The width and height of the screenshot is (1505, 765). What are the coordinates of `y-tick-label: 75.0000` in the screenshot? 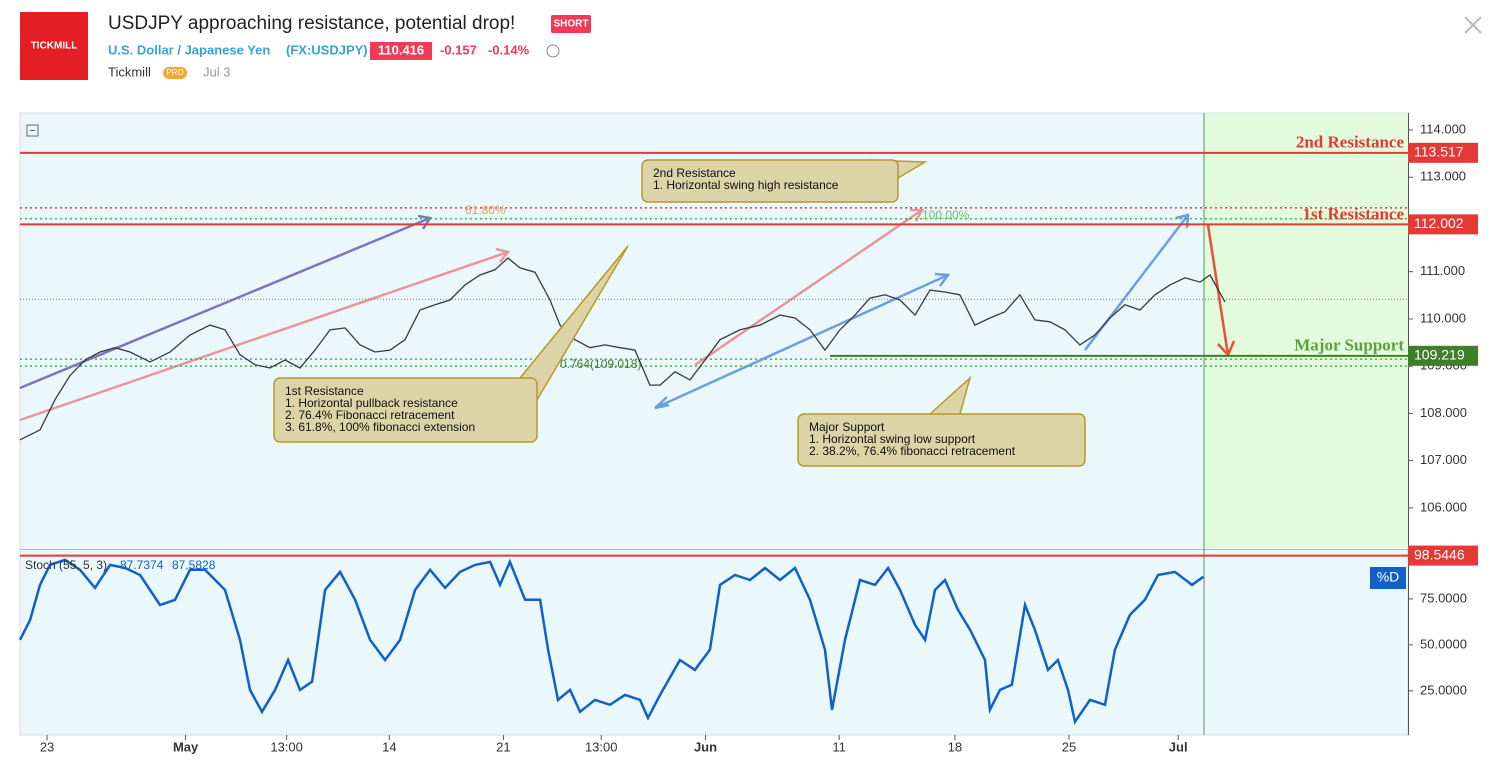 It's located at (1443, 597).